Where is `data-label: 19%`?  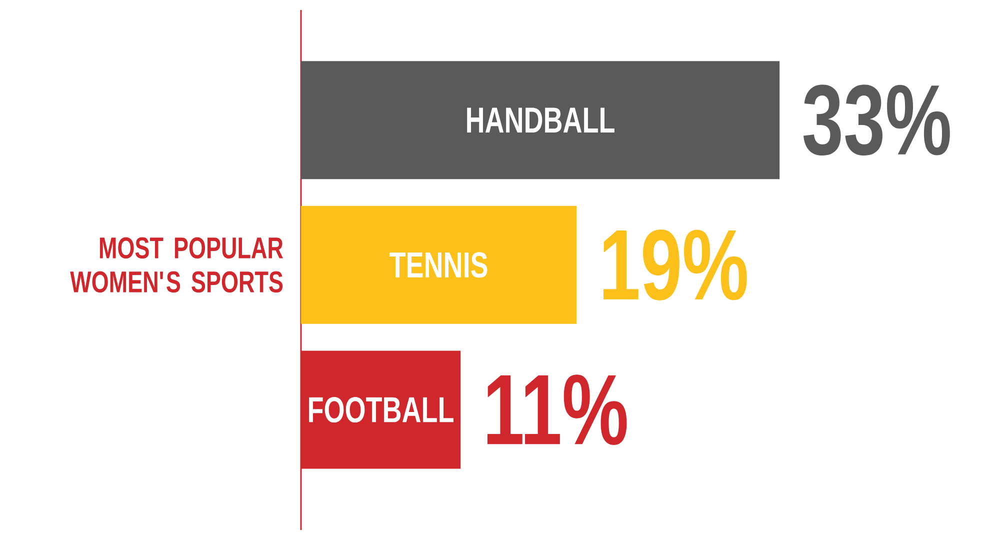
data-label: 19% is located at coordinates (675, 265).